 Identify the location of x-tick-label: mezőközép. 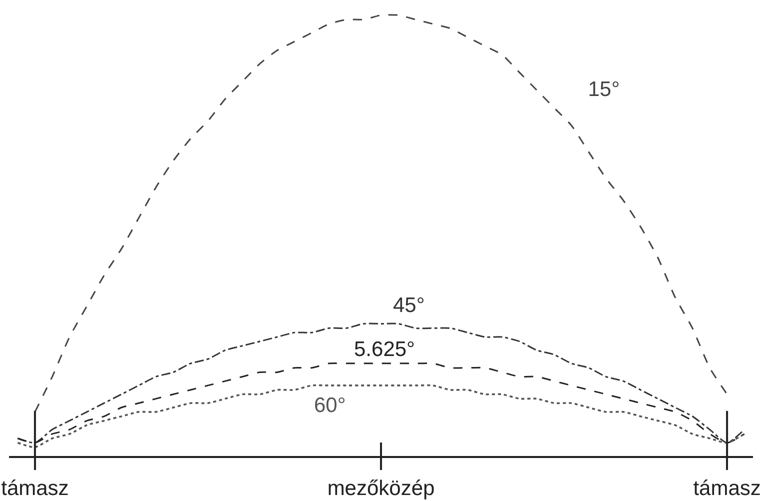
(381, 488).